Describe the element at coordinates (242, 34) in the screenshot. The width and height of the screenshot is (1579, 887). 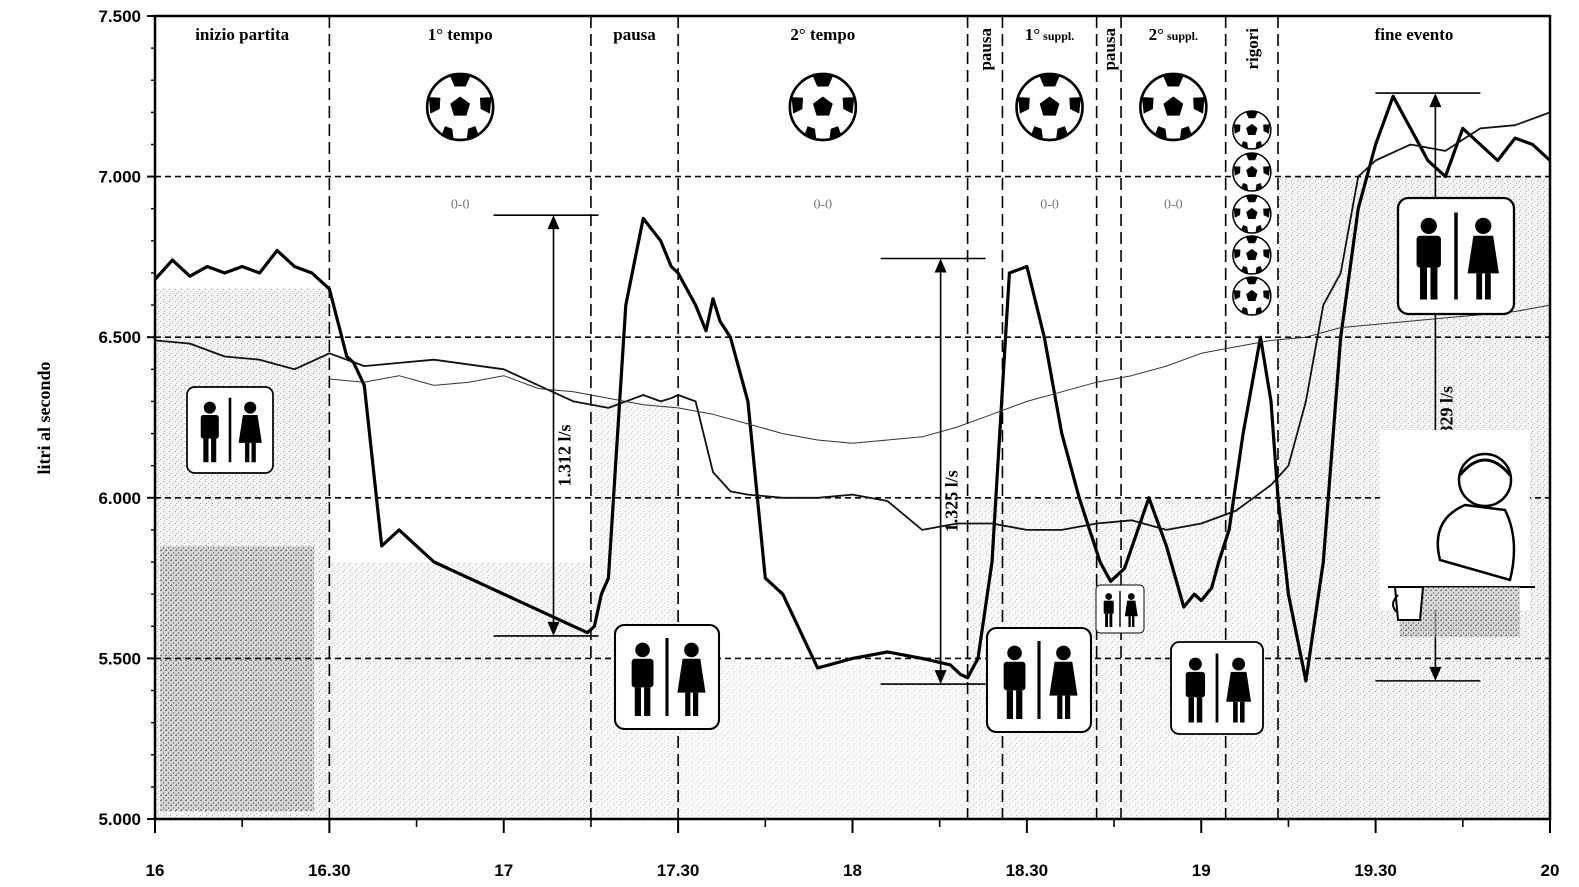
I see `phase-label: inizio partita` at that location.